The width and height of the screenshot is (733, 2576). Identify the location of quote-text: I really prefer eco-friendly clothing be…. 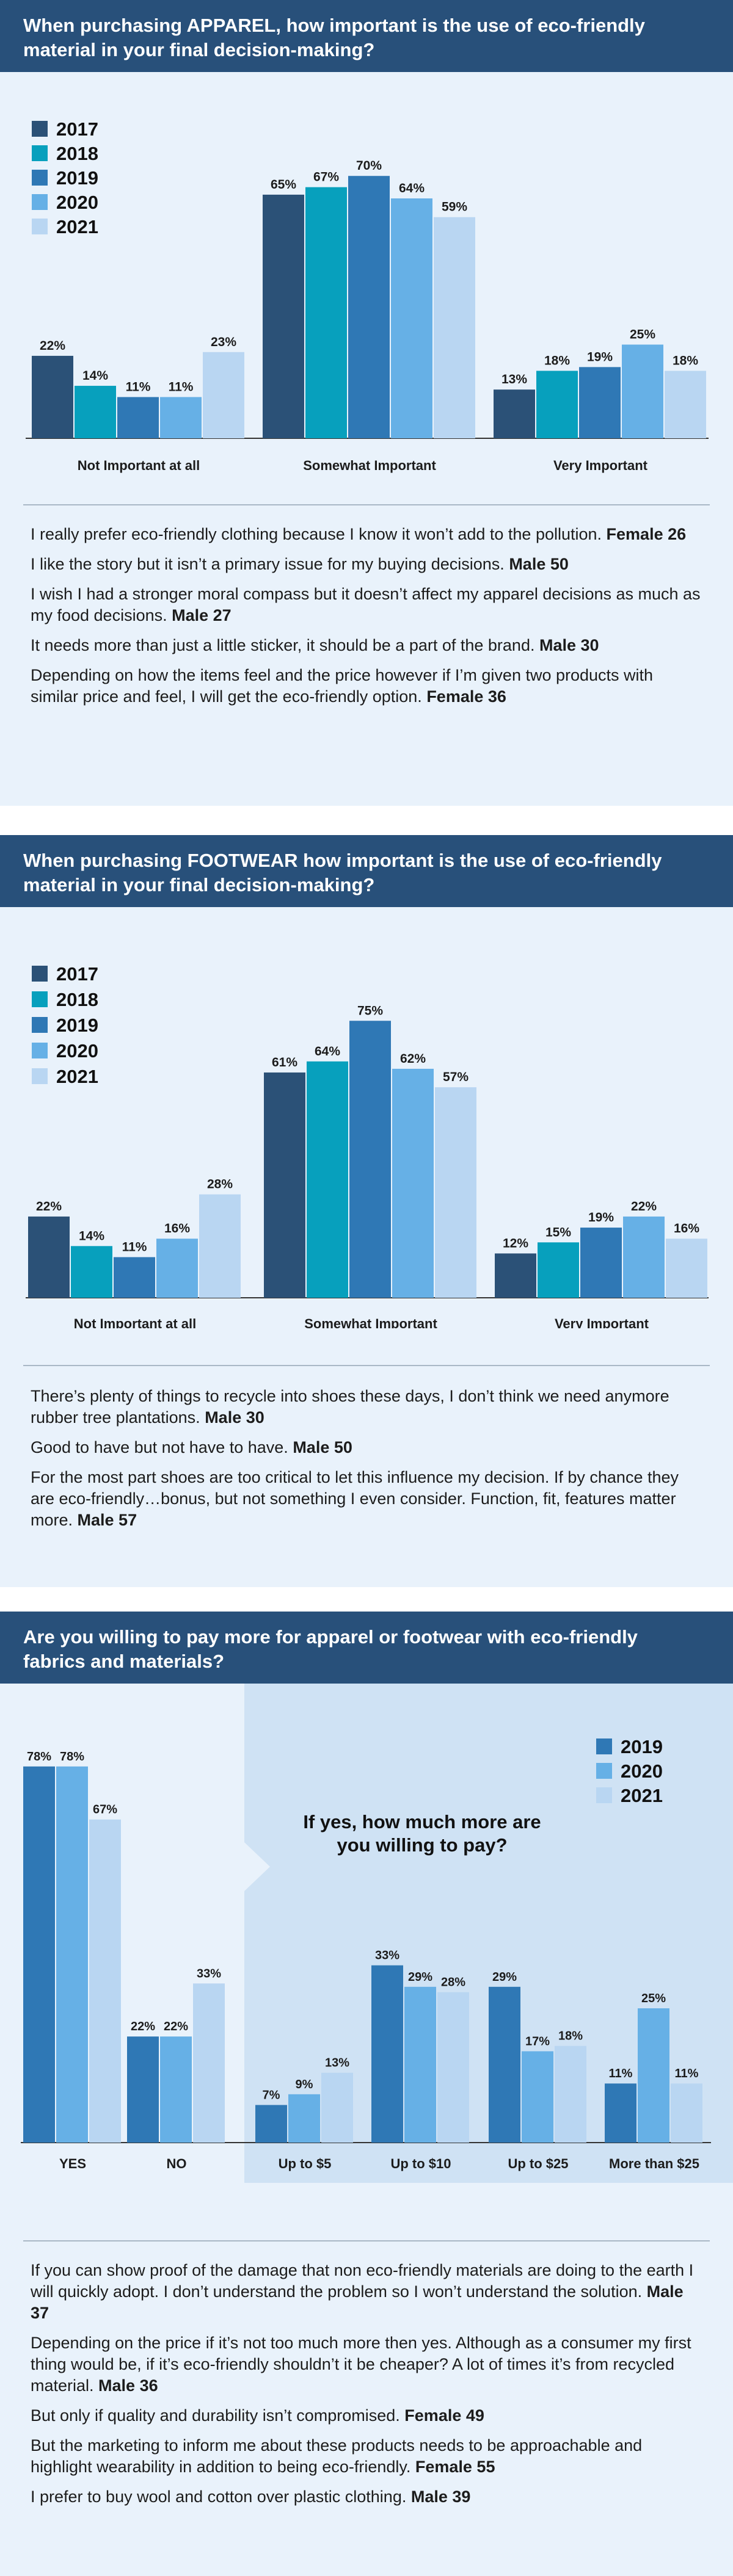
(319, 534).